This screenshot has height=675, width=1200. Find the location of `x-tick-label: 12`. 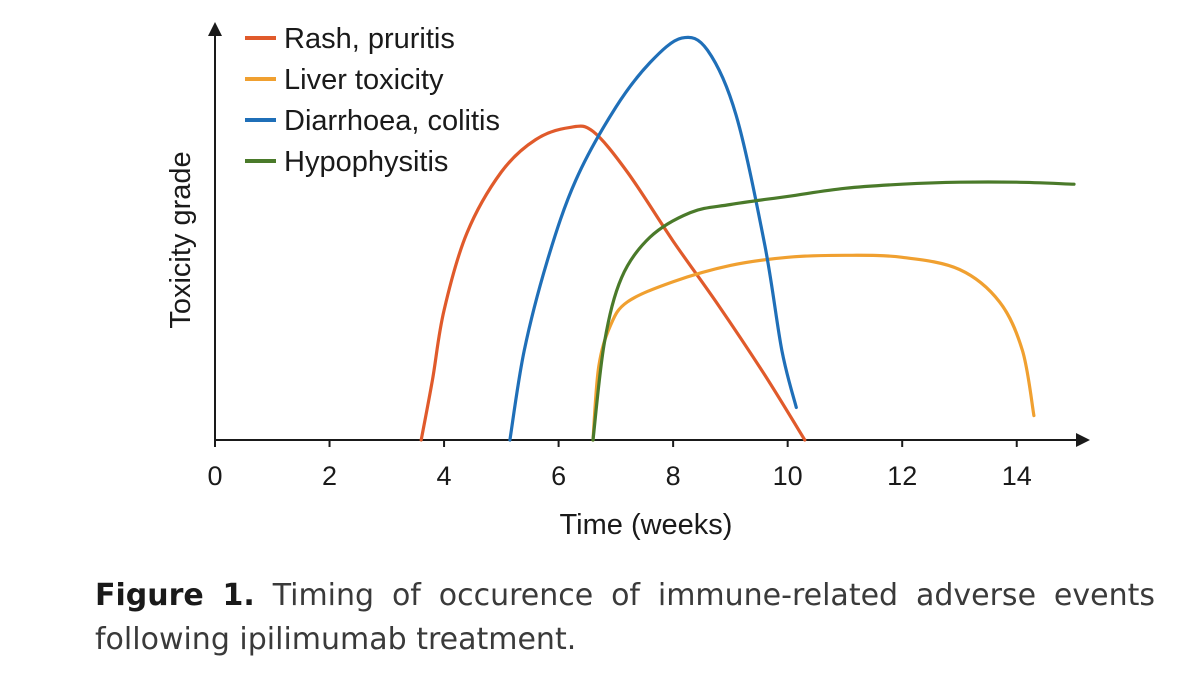

x-tick-label: 12 is located at coordinates (902, 476).